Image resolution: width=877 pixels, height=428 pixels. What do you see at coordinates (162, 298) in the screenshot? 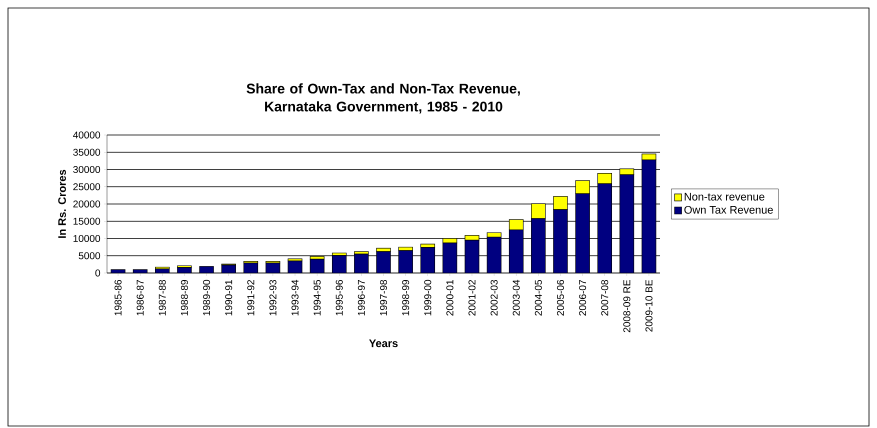
I see `x-tick-label: 1987-88` at bounding box center [162, 298].